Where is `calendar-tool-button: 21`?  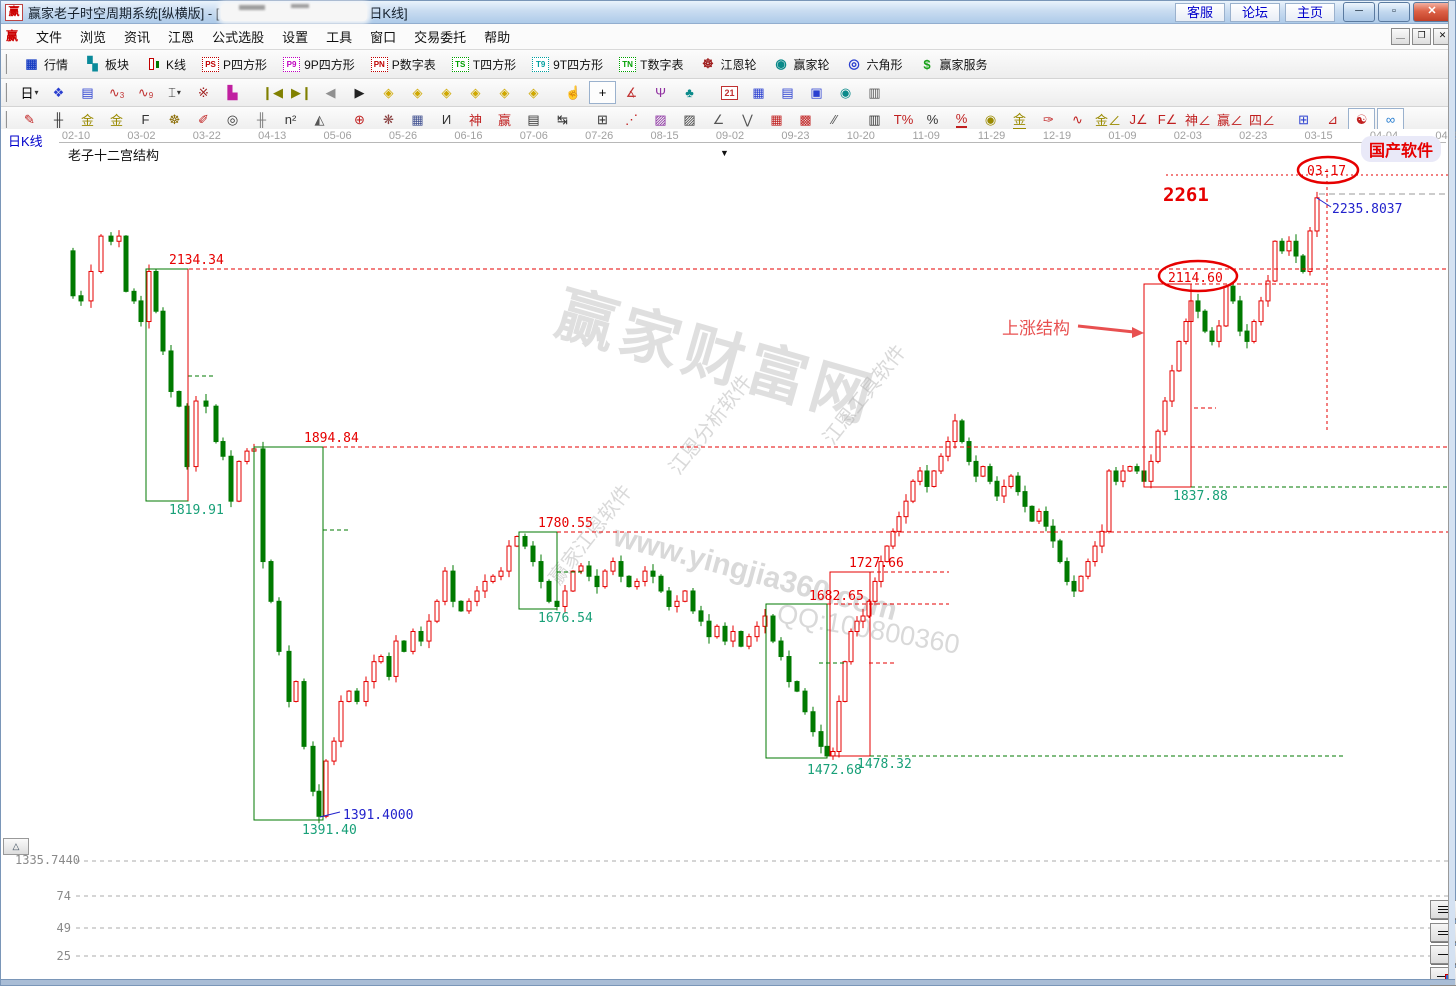
calendar-tool-button: 21 is located at coordinates (729, 92).